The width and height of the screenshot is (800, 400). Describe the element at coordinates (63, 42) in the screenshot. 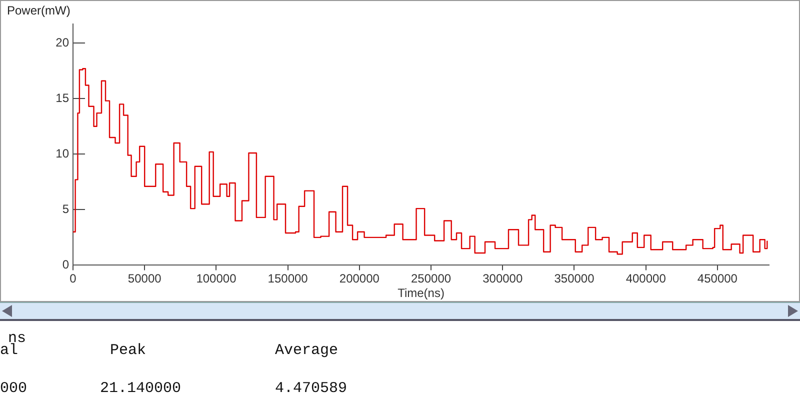

I see `y-tick-label: 20` at that location.